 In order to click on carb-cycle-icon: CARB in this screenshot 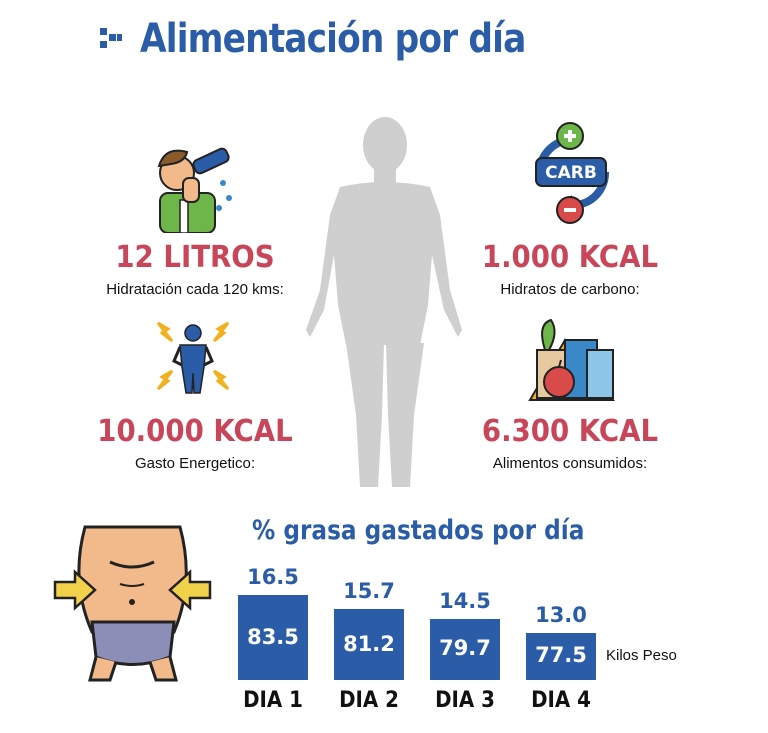, I will do `click(572, 173)`.